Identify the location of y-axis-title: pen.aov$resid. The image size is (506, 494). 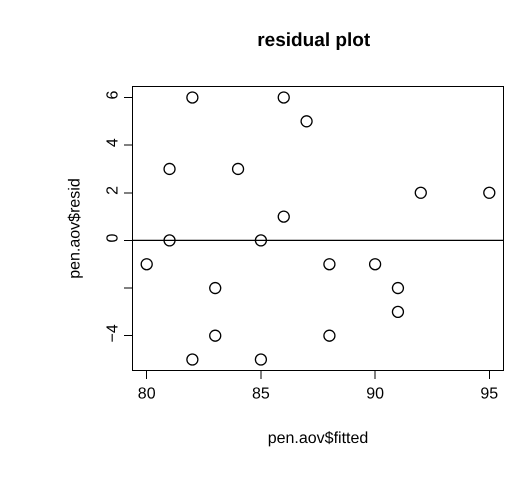
(75, 228).